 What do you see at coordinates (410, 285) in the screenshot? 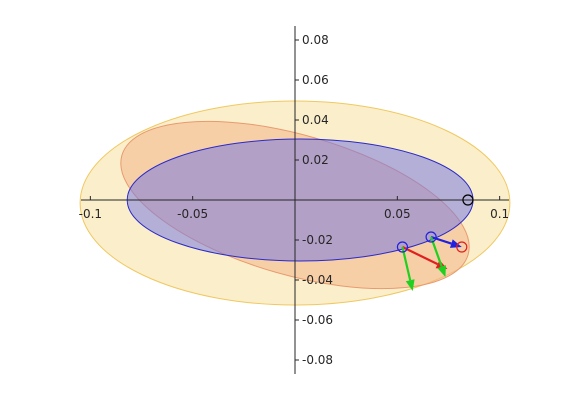
I see `green-arrow-1-head` at bounding box center [410, 285].